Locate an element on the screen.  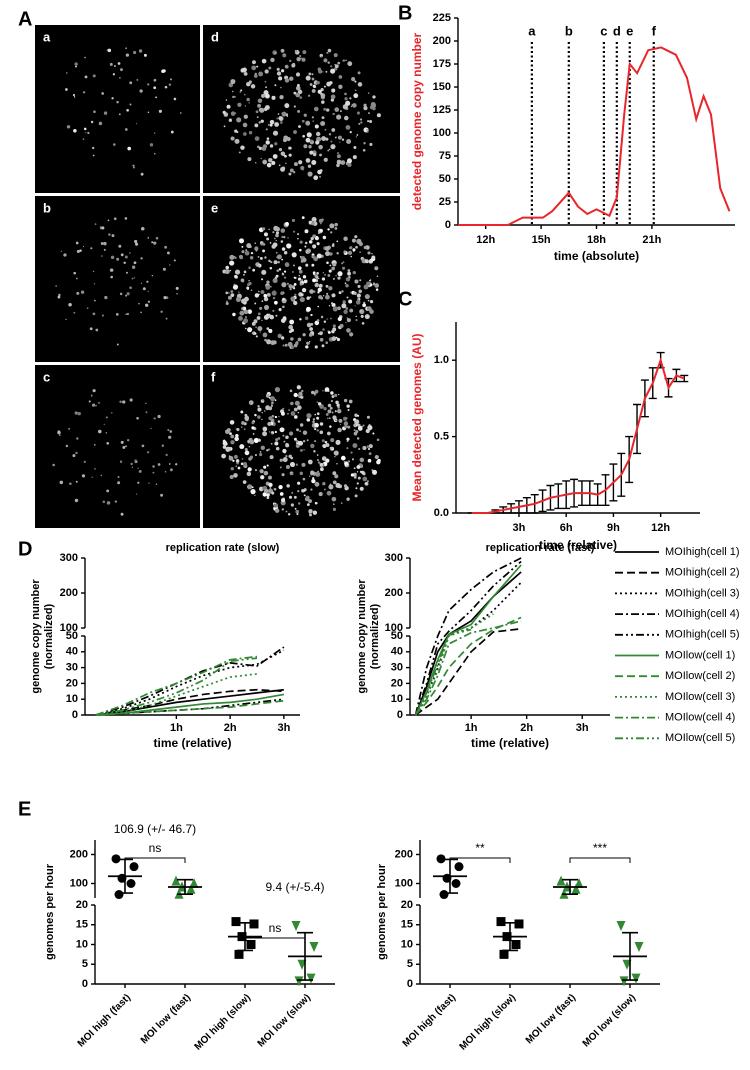
annotation: 9.4 (+/-5.4) is located at coordinates (294, 887).